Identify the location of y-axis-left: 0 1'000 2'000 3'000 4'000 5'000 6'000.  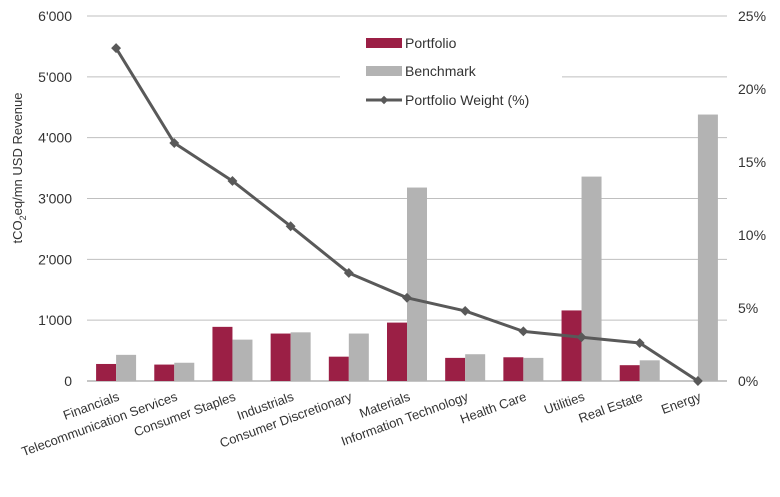
(55, 198).